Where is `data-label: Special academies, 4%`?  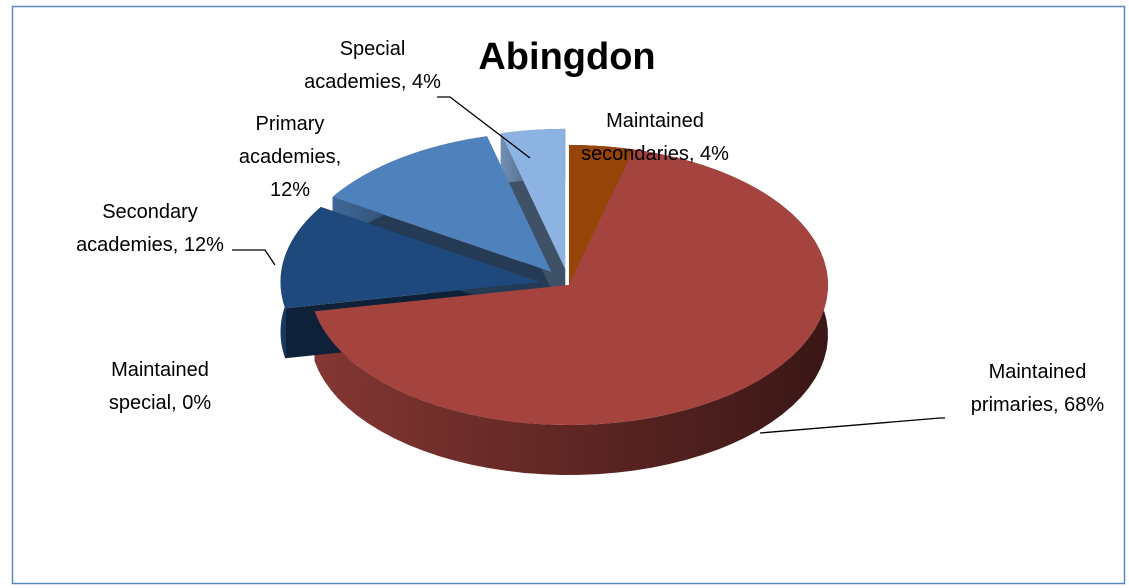 data-label: Special academies, 4% is located at coordinates (372, 65).